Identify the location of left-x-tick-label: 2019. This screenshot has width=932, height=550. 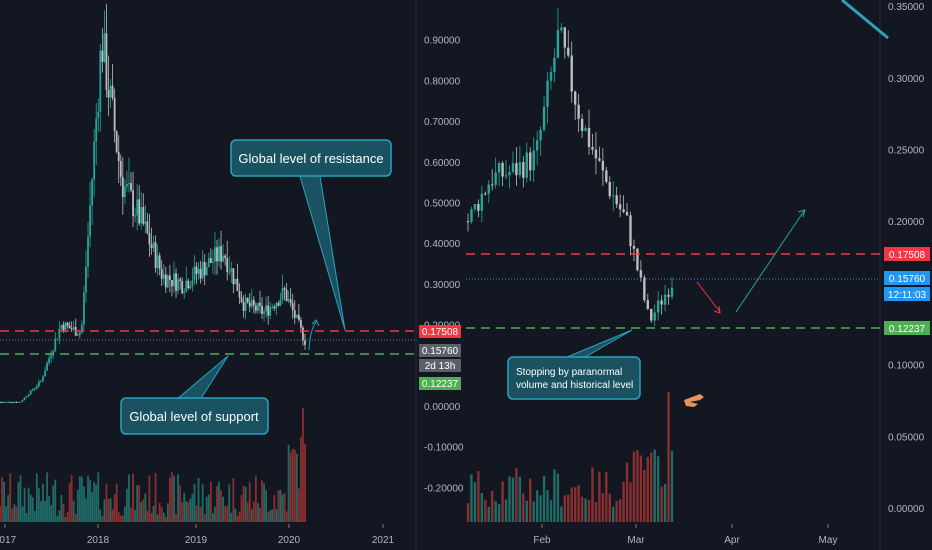
(196, 540).